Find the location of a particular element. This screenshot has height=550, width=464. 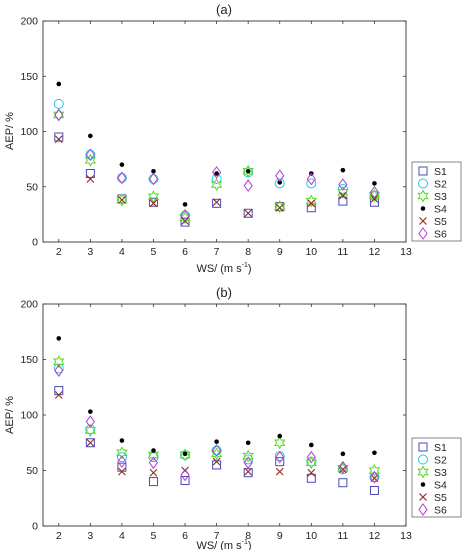

x-tick-label: 12 is located at coordinates (375, 252).